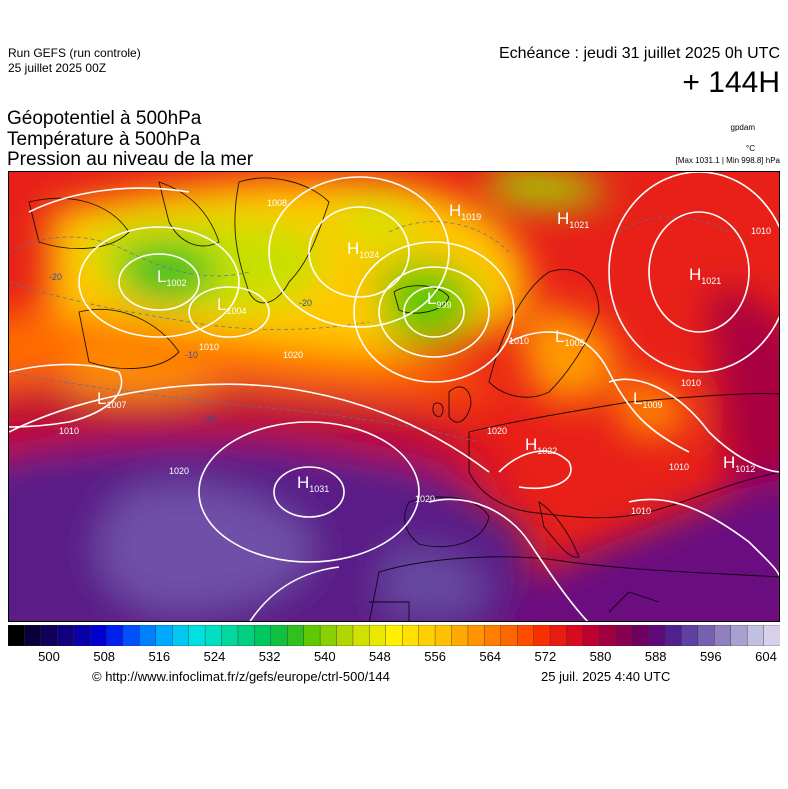 The height and width of the screenshot is (789, 788). What do you see at coordinates (104, 656) in the screenshot?
I see `color-scale-label: 508` at bounding box center [104, 656].